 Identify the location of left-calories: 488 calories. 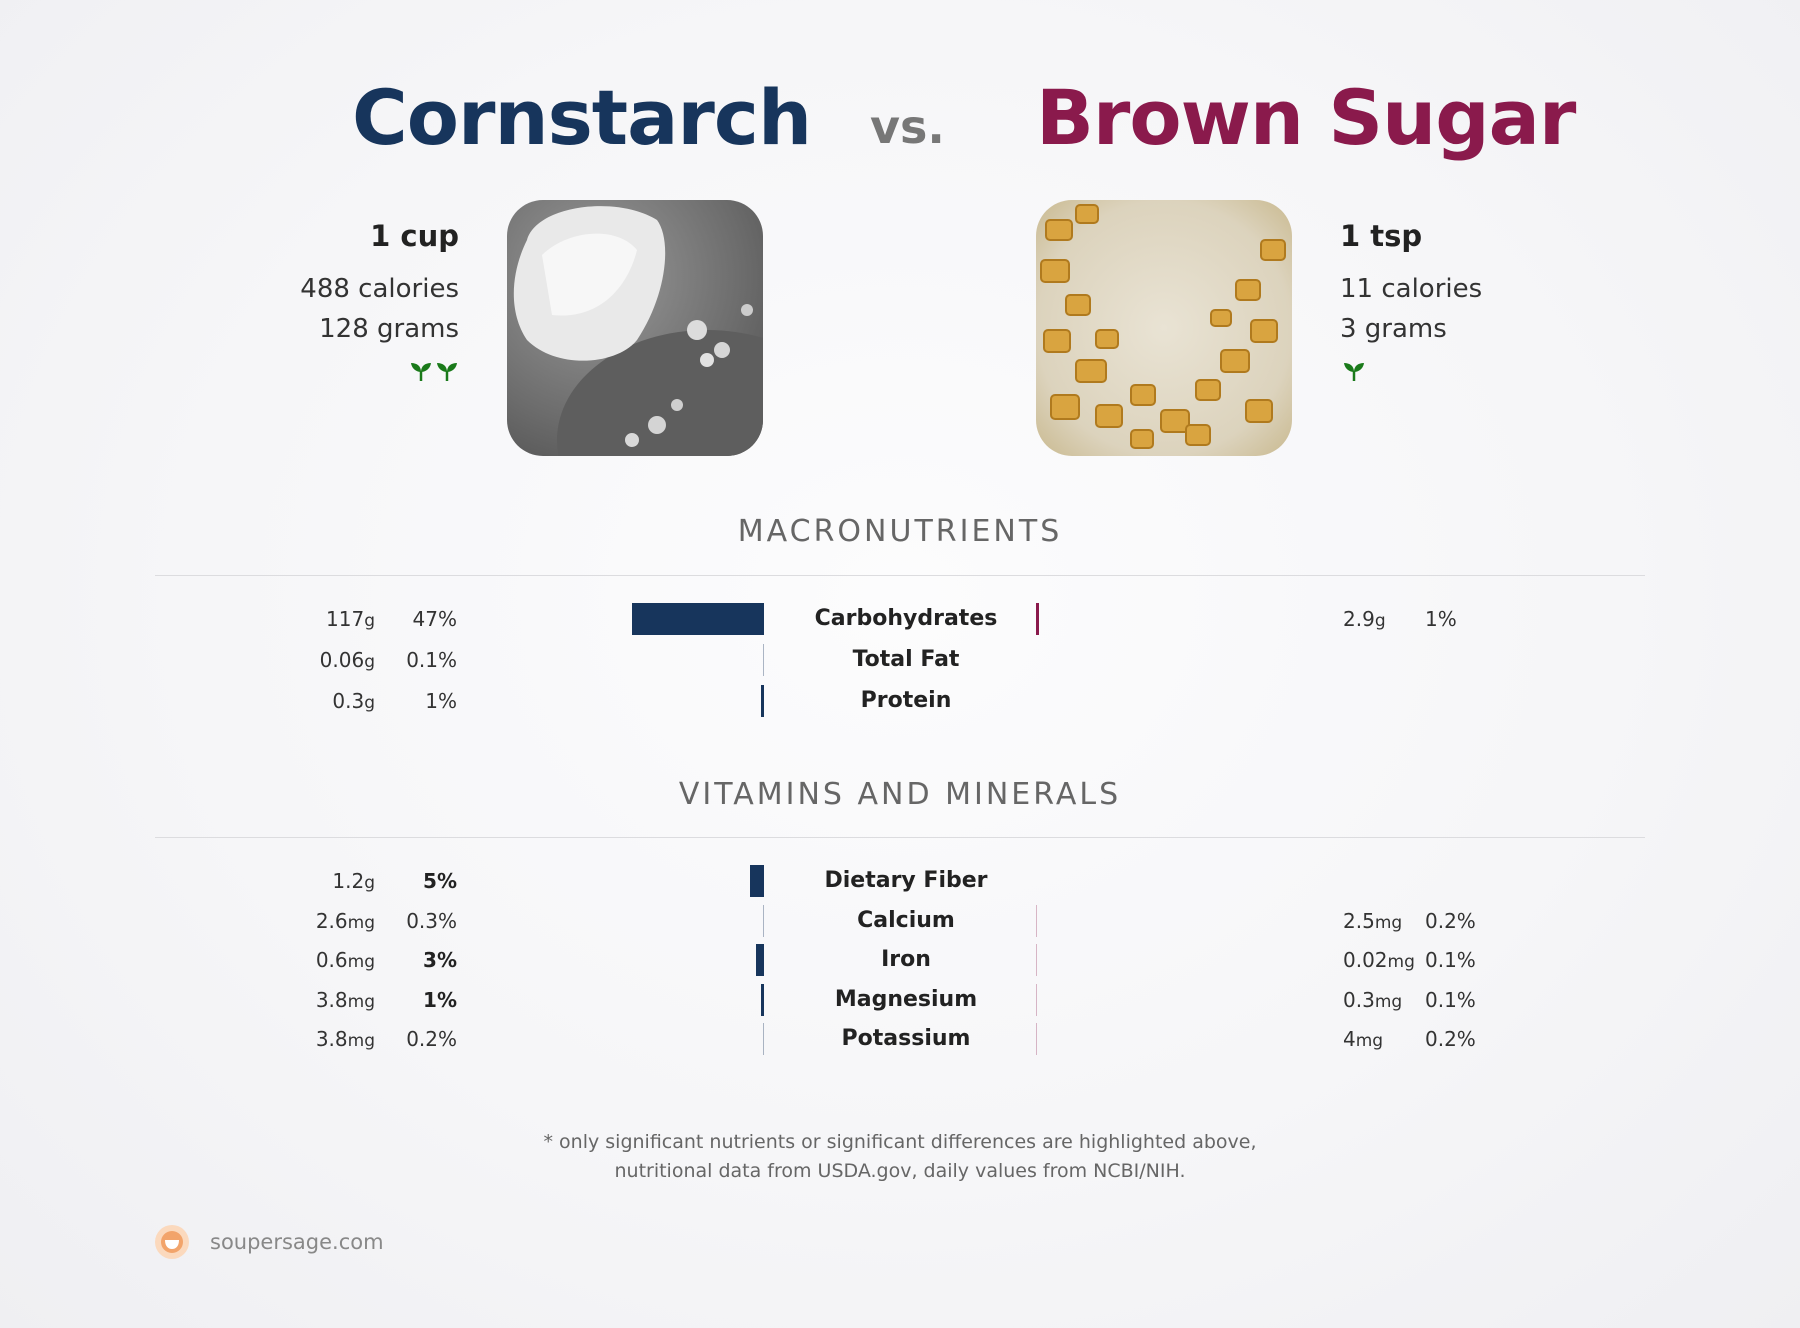
(379, 289).